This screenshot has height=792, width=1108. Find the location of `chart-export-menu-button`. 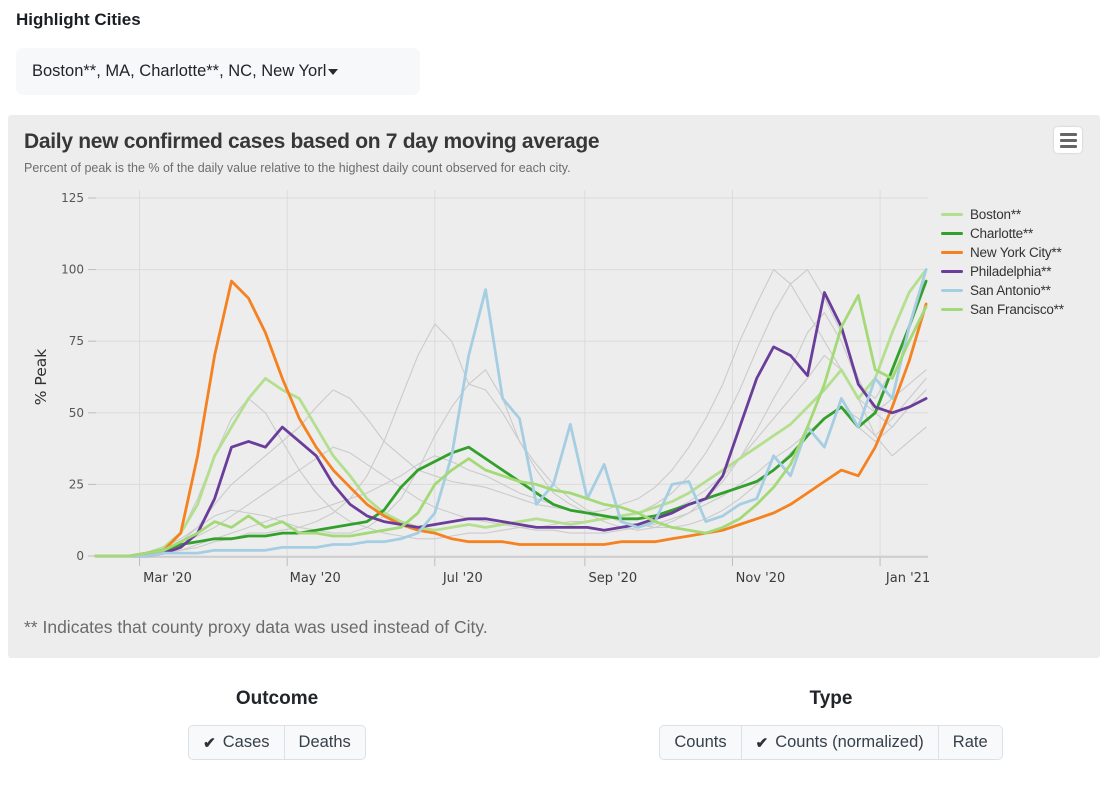

chart-export-menu-button is located at coordinates (1068, 140).